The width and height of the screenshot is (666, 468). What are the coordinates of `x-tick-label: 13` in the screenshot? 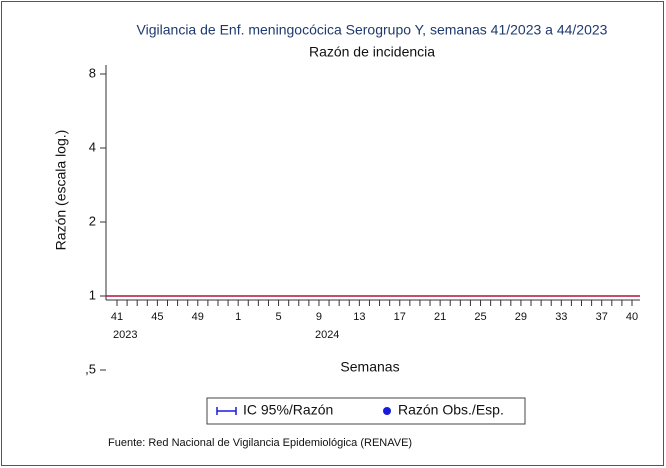 It's located at (359, 317).